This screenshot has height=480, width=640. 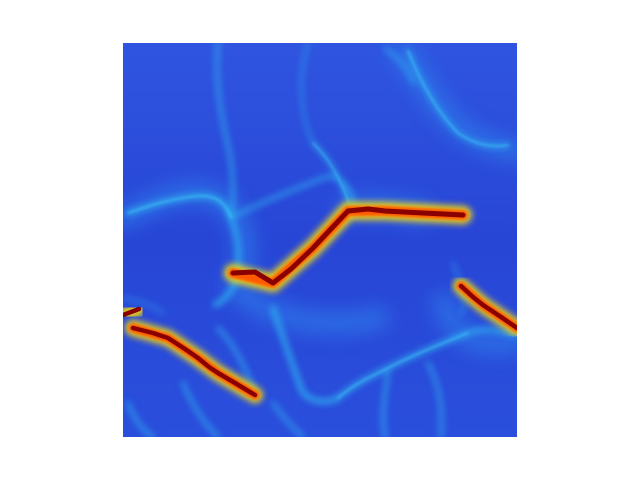 I want to click on crack-left-lower, so click(x=194, y=361).